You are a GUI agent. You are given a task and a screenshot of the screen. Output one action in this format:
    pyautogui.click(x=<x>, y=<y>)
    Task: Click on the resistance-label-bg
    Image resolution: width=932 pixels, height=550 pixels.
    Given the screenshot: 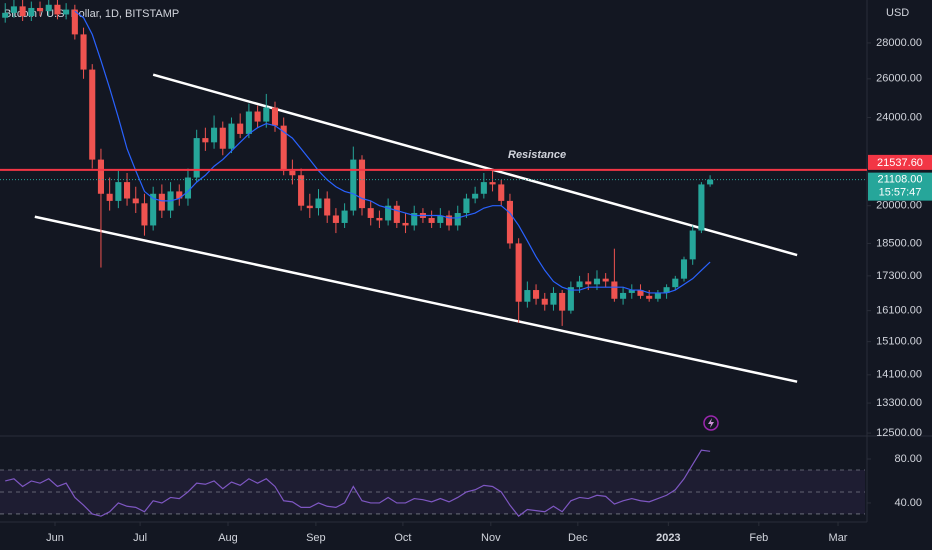 What is the action you would take?
    pyautogui.click(x=900, y=162)
    